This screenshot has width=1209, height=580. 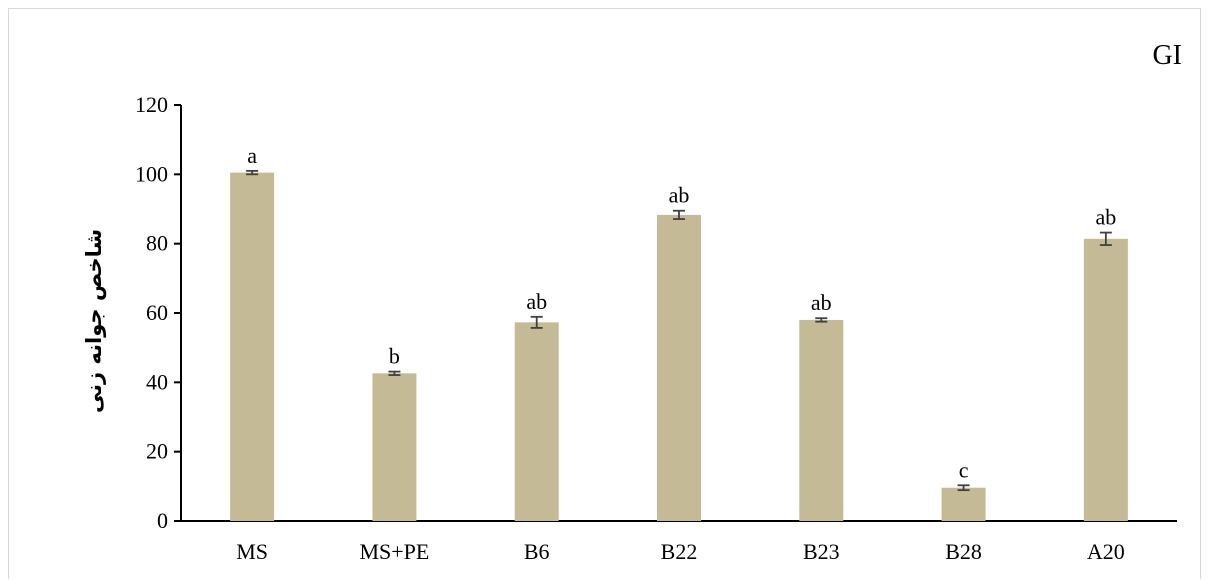 I want to click on significance-letter: a, so click(x=252, y=155).